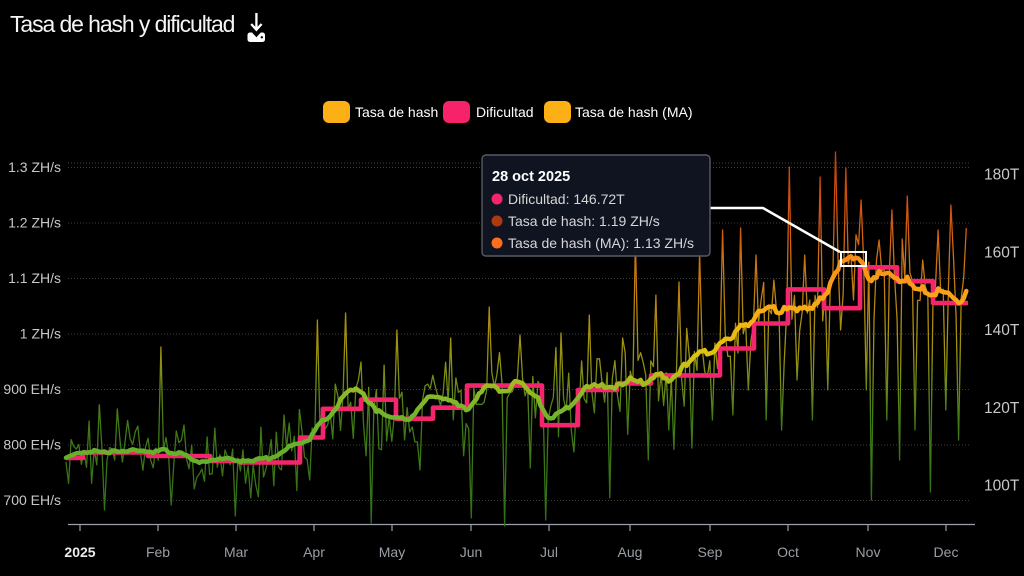 Image resolution: width=1024 pixels, height=576 pixels. What do you see at coordinates (1002, 330) in the screenshot?
I see `svg-text: 140T` at bounding box center [1002, 330].